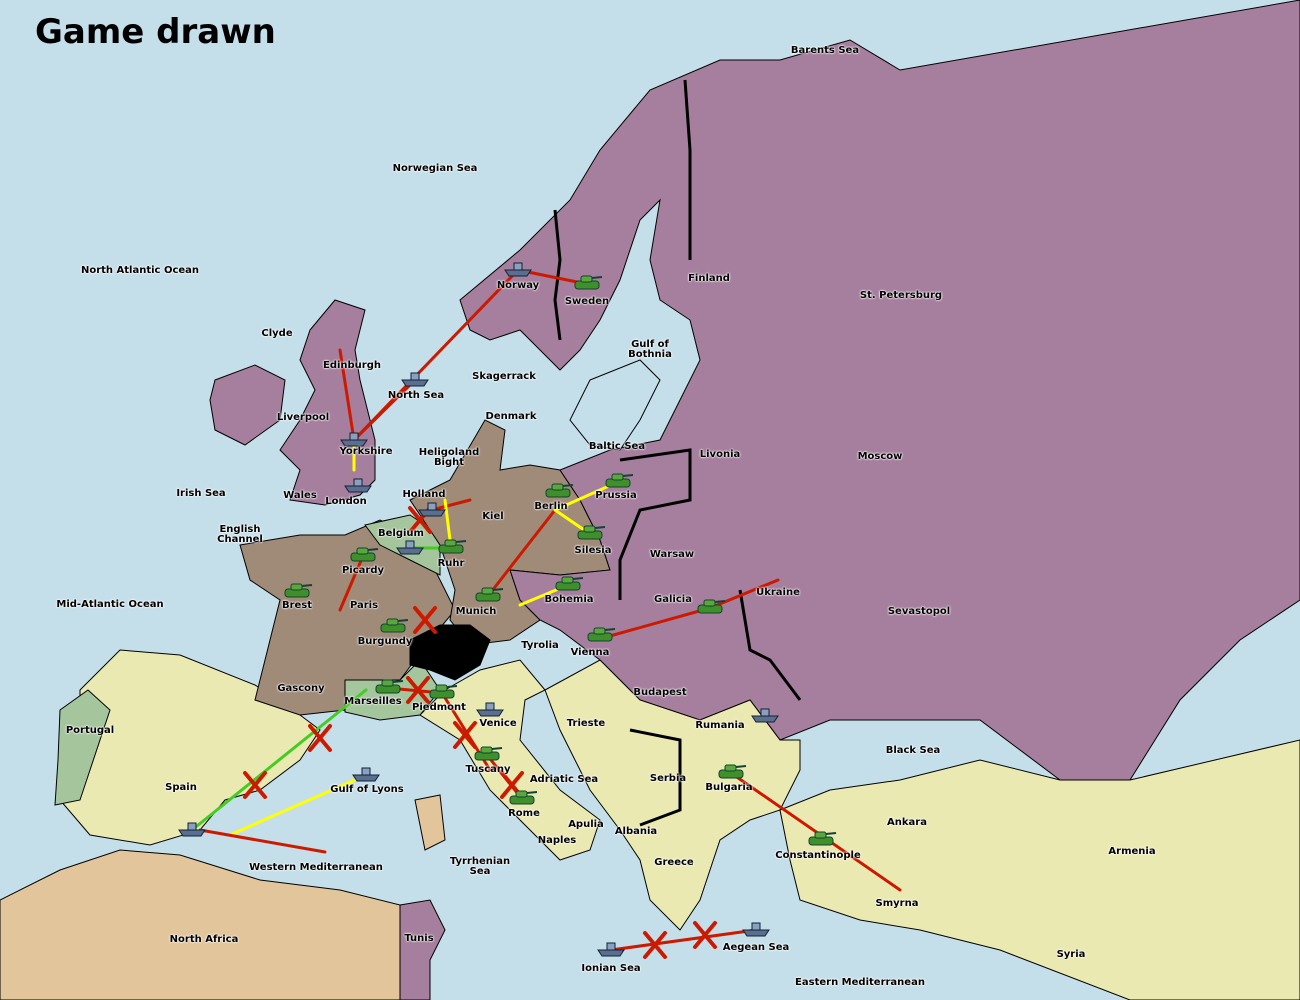 Image resolution: width=1300 pixels, height=1000 pixels. Describe the element at coordinates (373, 701) in the screenshot. I see `territory-label: Marseilles` at that location.